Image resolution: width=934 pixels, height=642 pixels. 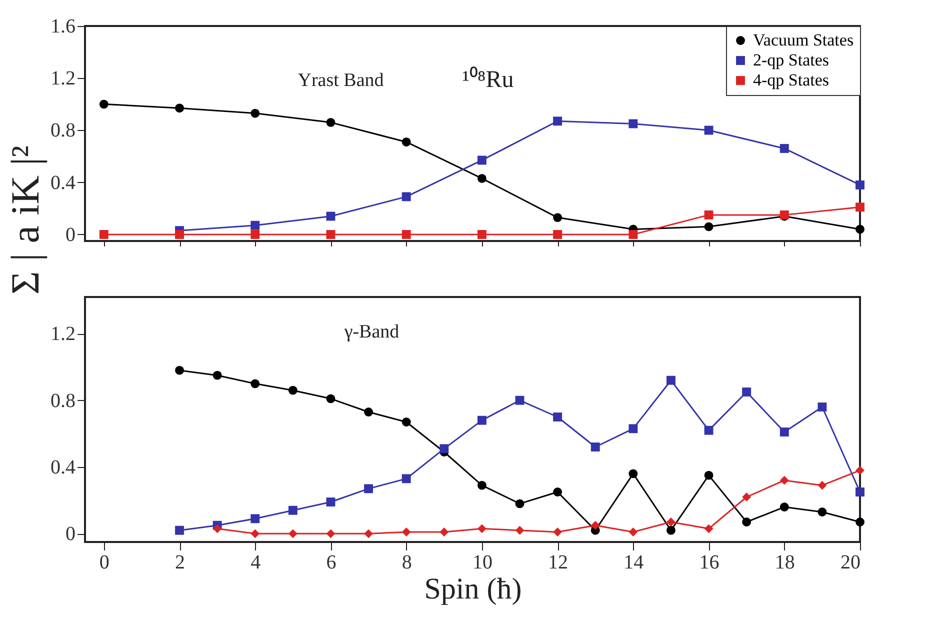 What do you see at coordinates (255, 563) in the screenshot?
I see `x-tick-label: 4` at bounding box center [255, 563].